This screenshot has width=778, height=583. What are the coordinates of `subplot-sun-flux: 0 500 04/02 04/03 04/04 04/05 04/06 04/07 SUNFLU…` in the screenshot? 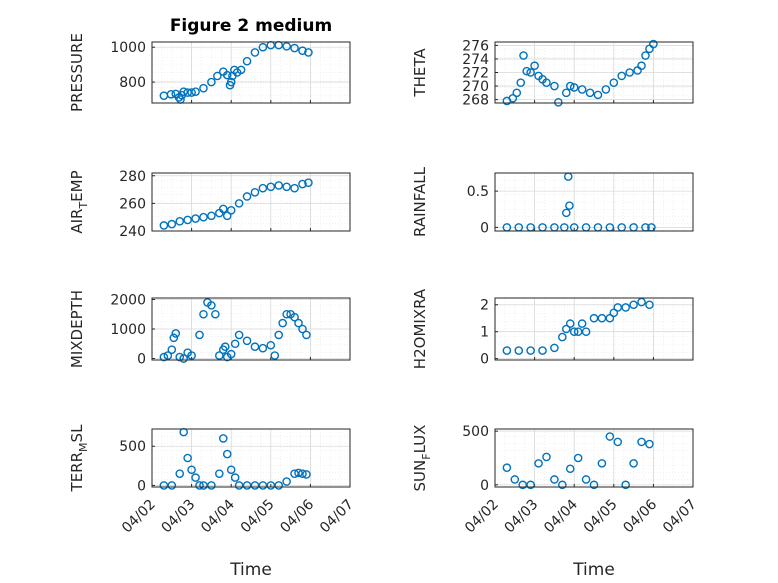 It's located at (555, 480).